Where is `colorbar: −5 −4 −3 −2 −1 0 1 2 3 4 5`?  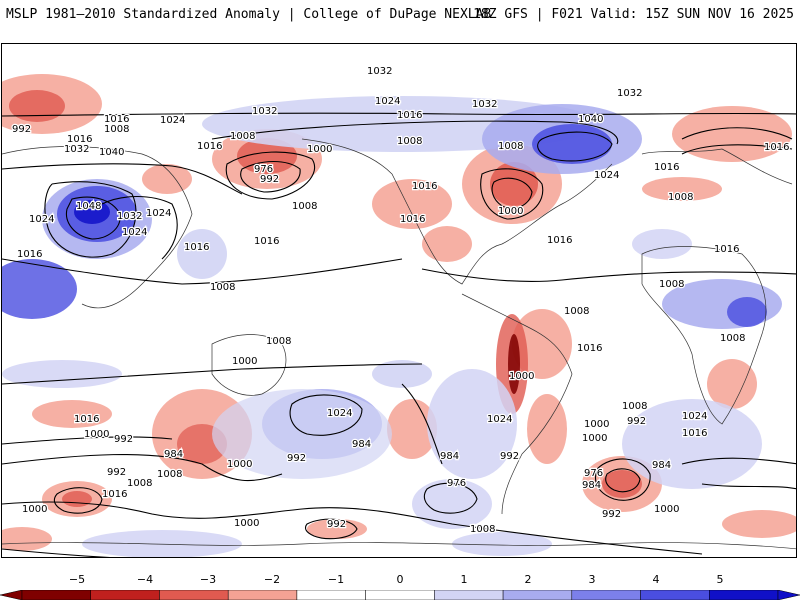
colorbar: −5 −4 −3 −2 −1 0 1 2 3 4 5 is located at coordinates (400, 585).